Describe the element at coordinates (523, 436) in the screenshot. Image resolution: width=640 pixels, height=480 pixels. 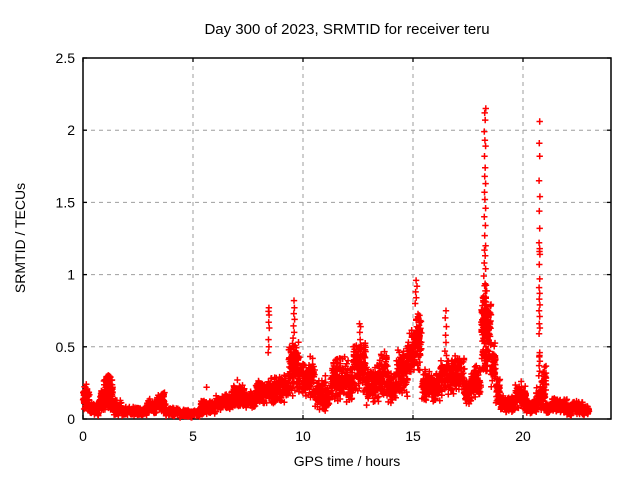
I see `x-tick-label: 20` at that location.